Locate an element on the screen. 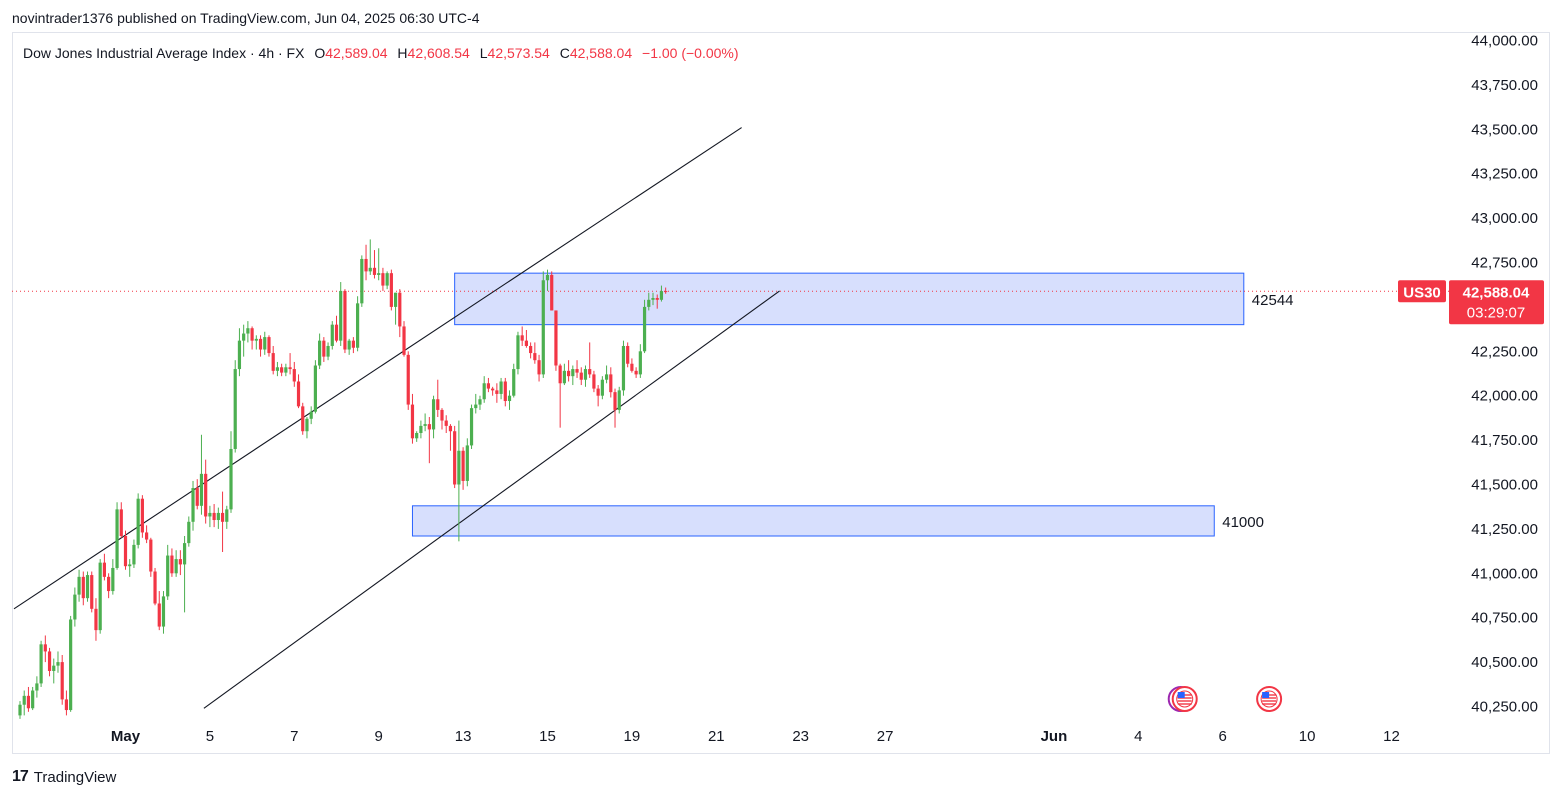 This screenshot has height=799, width=1563. zone-rect is located at coordinates (849, 299).